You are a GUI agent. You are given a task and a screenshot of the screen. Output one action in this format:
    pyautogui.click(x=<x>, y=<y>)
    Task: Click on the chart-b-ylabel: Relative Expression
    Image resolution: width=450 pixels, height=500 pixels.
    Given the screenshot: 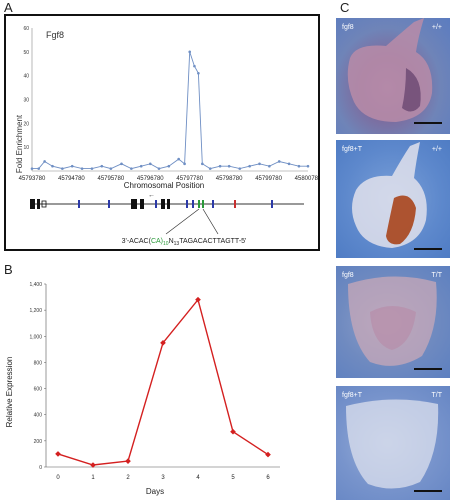 What is the action you would take?
    pyautogui.click(x=9, y=392)
    